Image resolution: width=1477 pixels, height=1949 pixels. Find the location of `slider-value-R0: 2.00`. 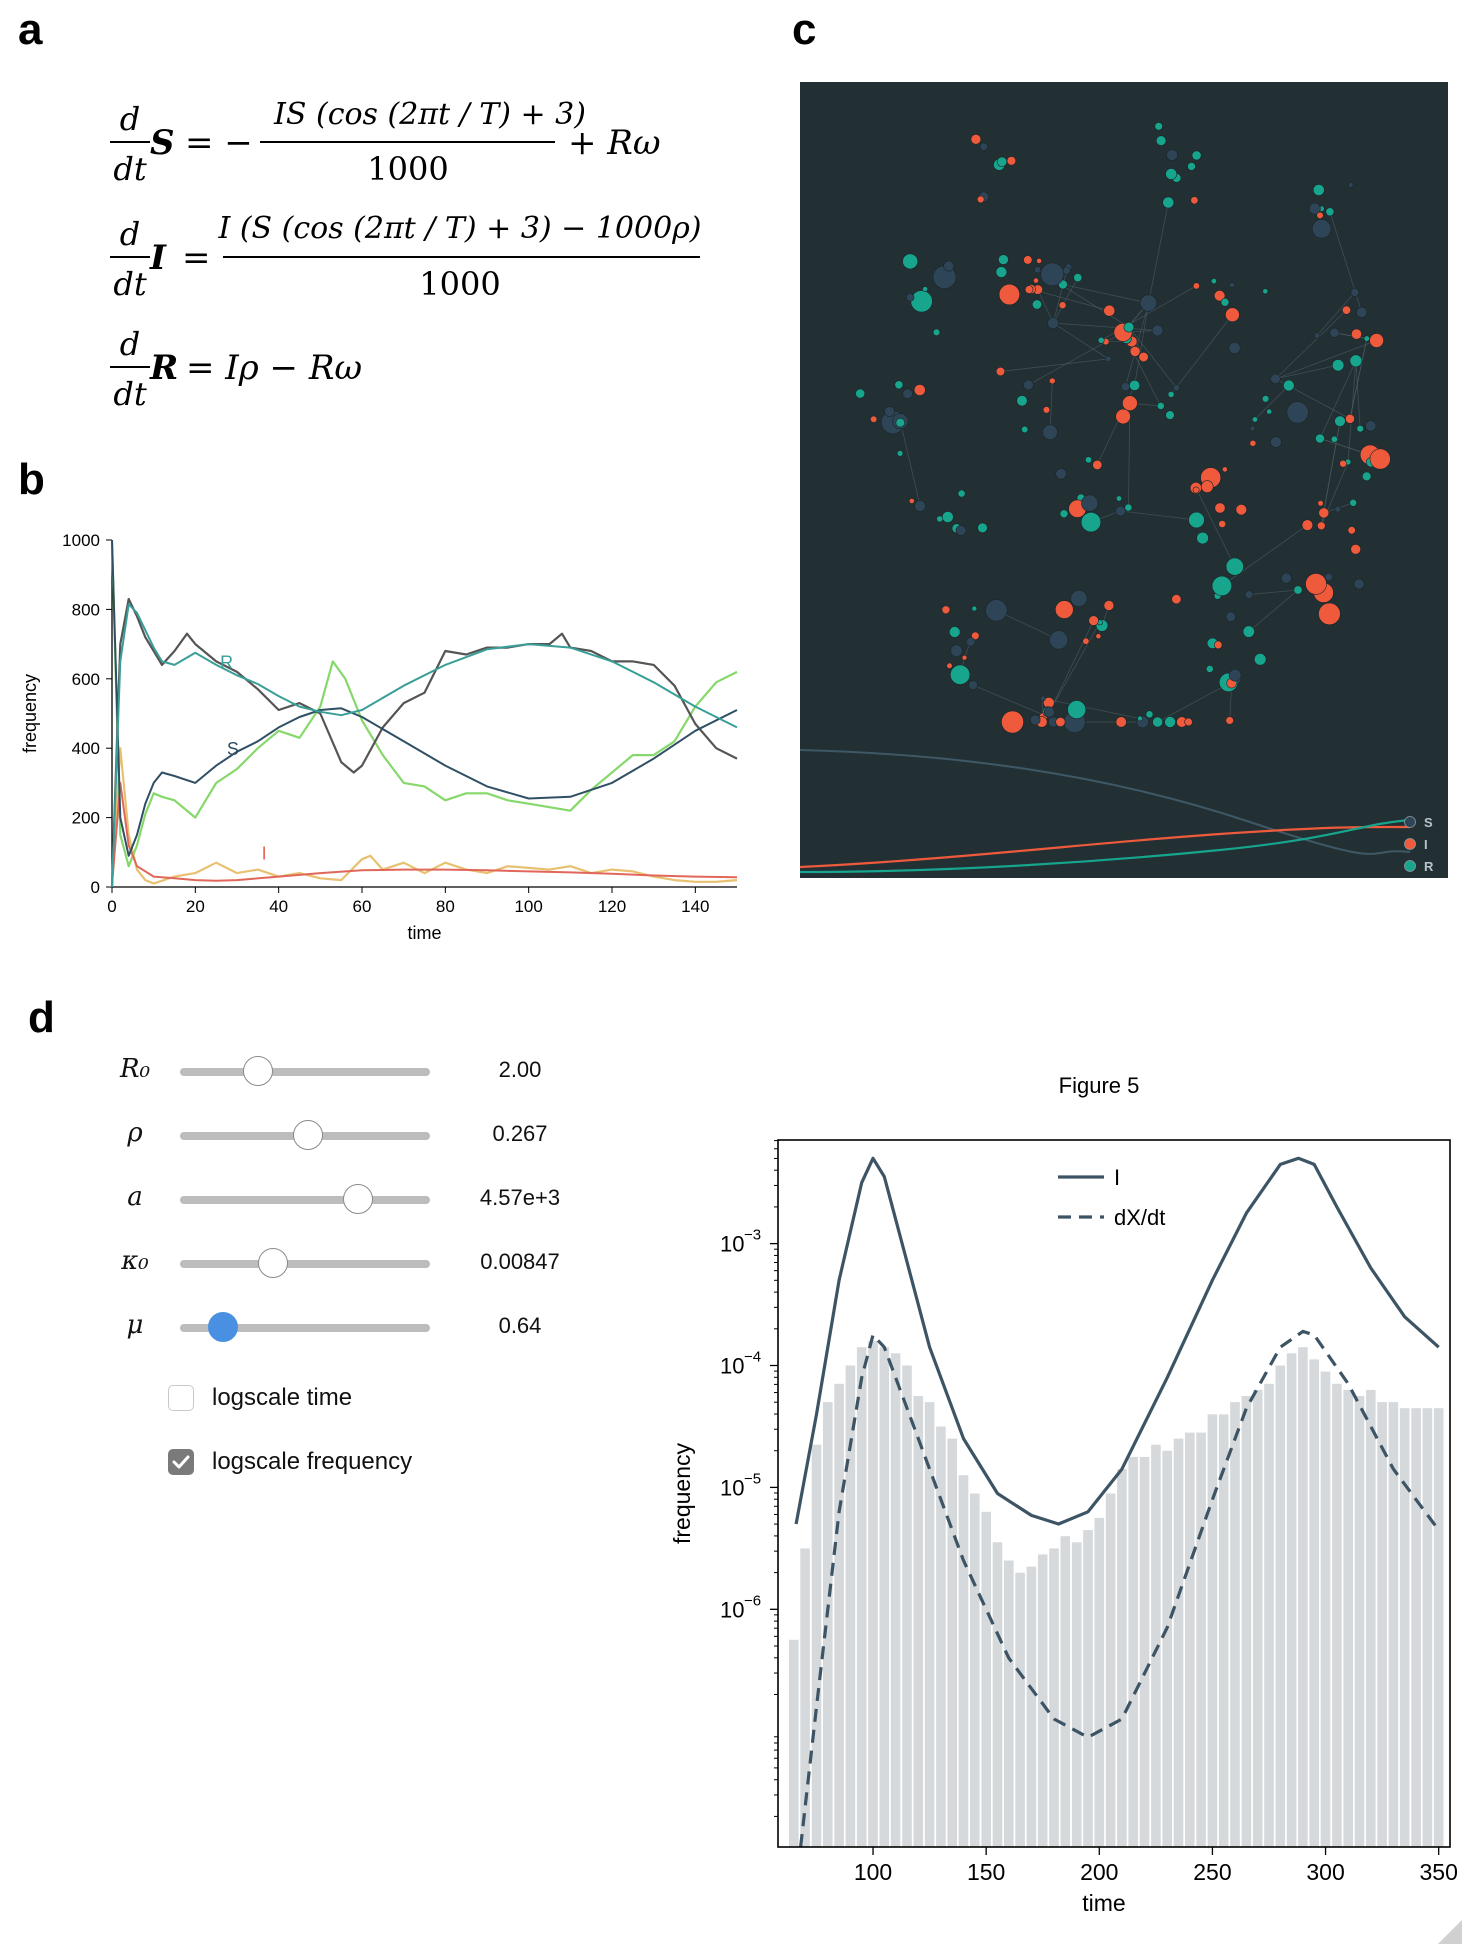

slider-value-R0: 2.00 is located at coordinates (520, 1069).